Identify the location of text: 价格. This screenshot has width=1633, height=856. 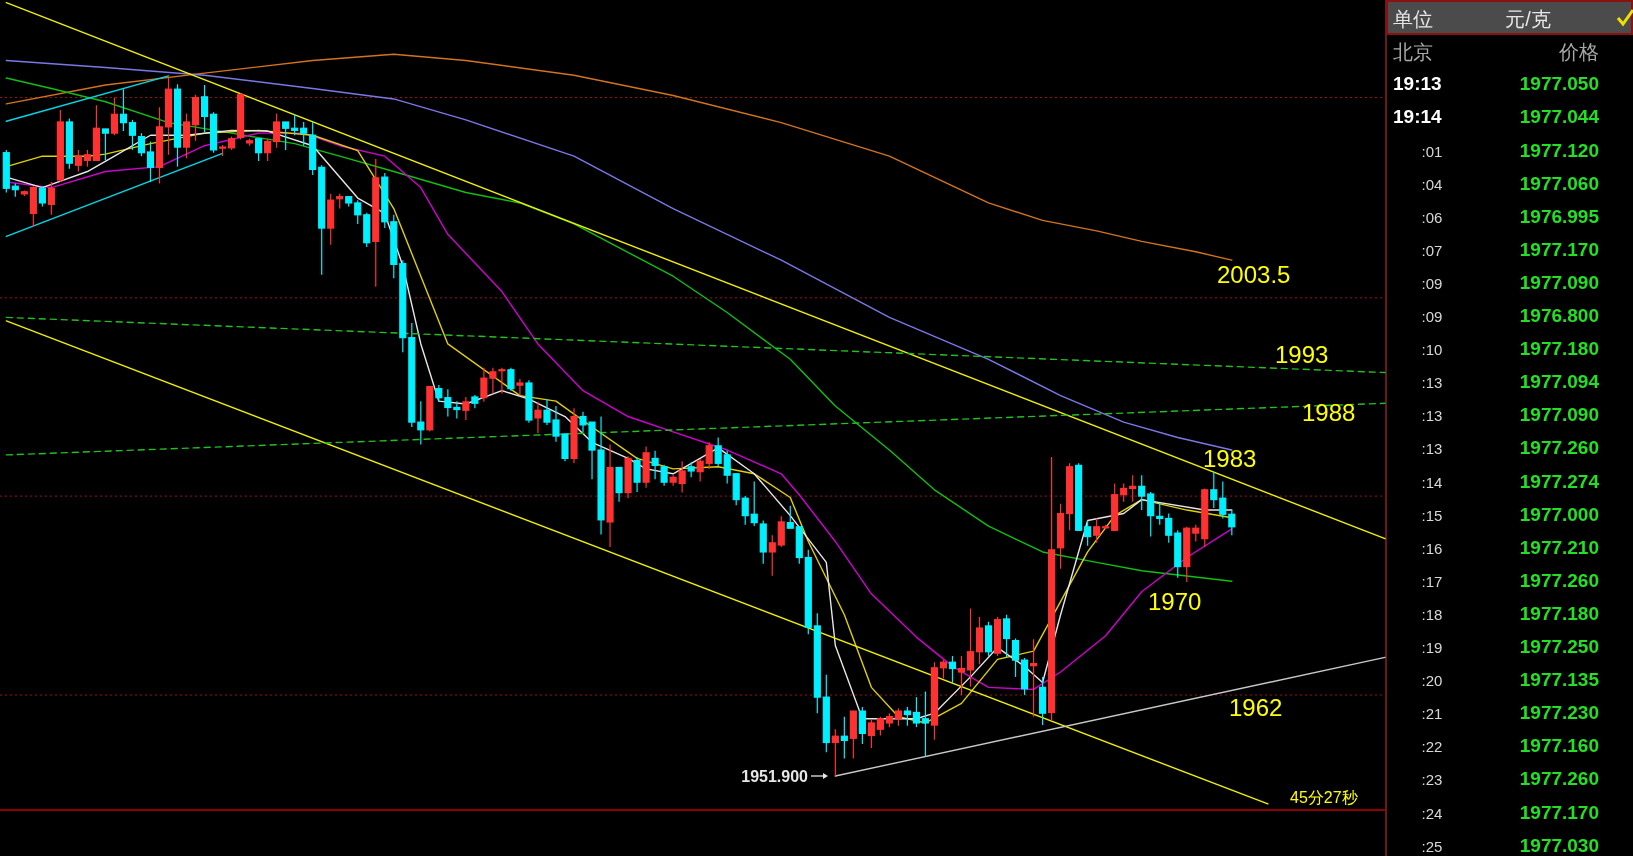
(1578, 52).